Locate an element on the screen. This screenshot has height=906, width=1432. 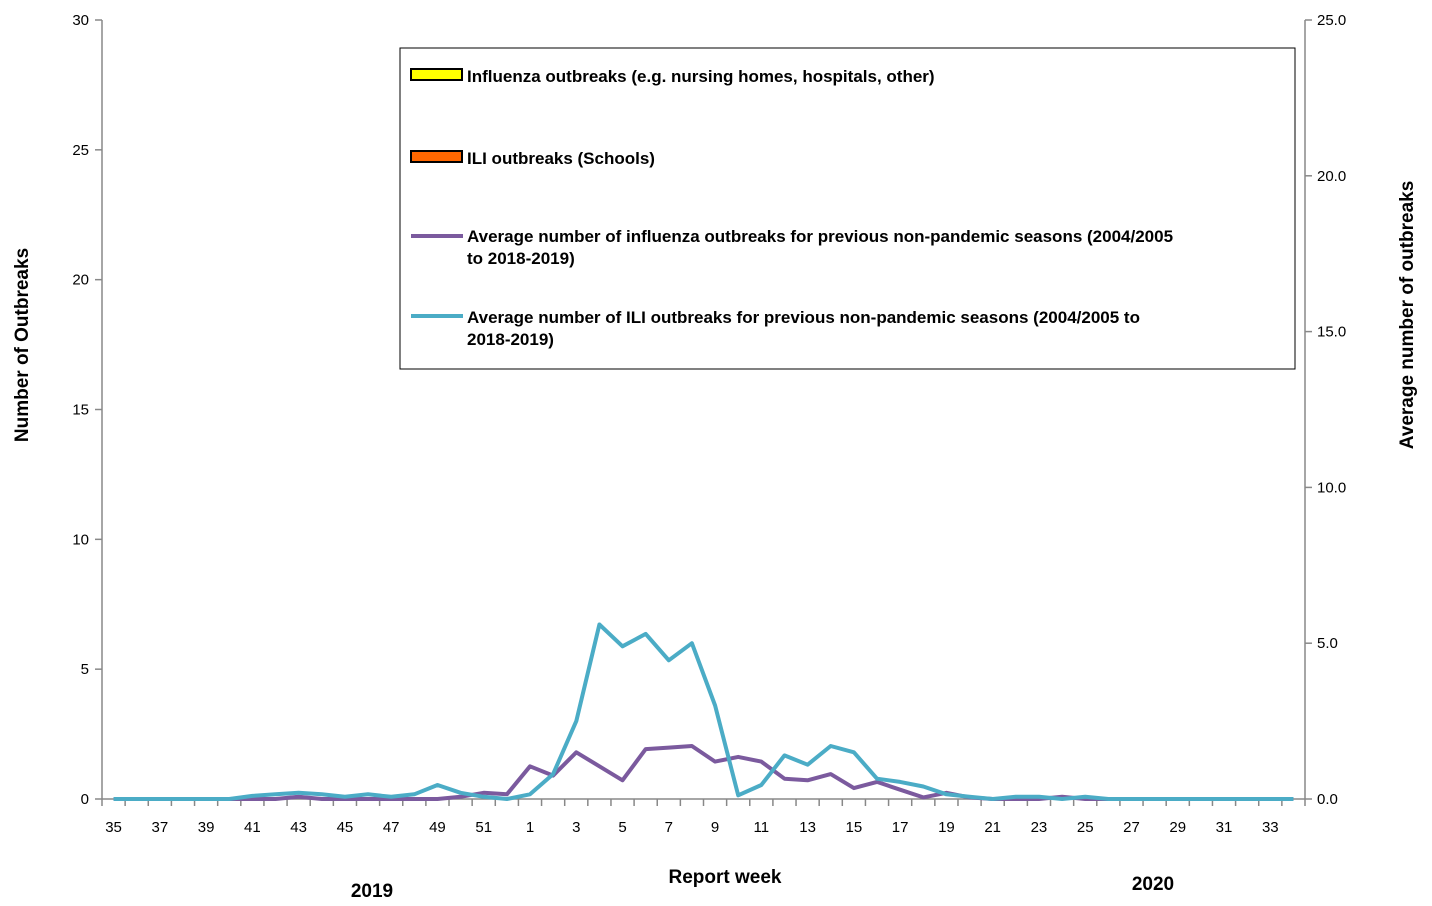
x-tick-label: 13 is located at coordinates (807, 827).